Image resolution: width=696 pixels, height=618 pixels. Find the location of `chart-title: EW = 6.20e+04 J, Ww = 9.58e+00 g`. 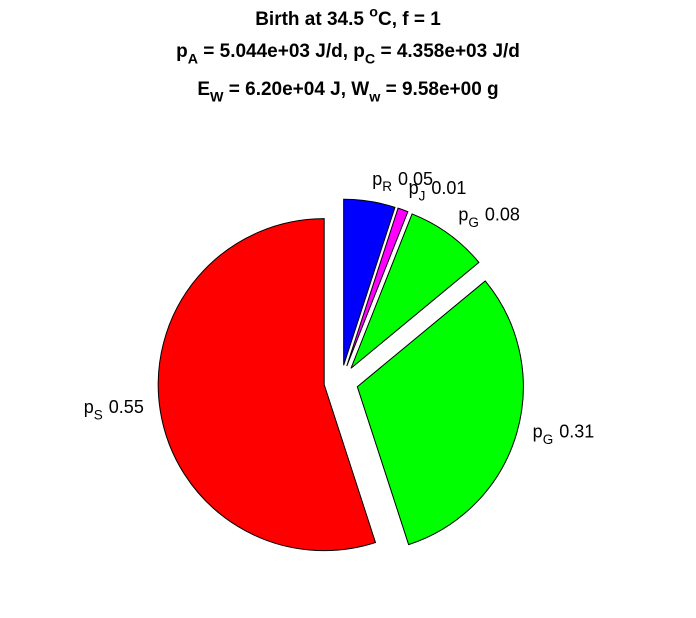

chart-title: EW = 6.20e+04 J, Ww = 9.58e+00 g is located at coordinates (347, 92).